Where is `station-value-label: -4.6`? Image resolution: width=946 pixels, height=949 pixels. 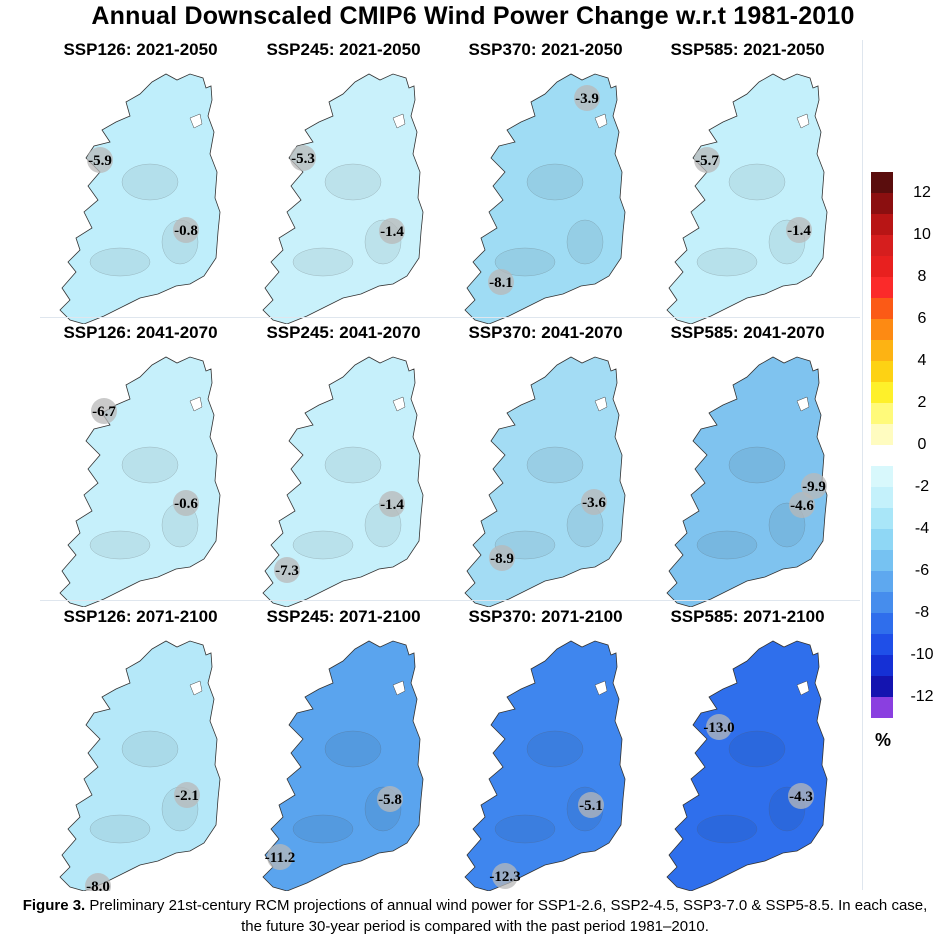 station-value-label: -4.6 is located at coordinates (802, 506).